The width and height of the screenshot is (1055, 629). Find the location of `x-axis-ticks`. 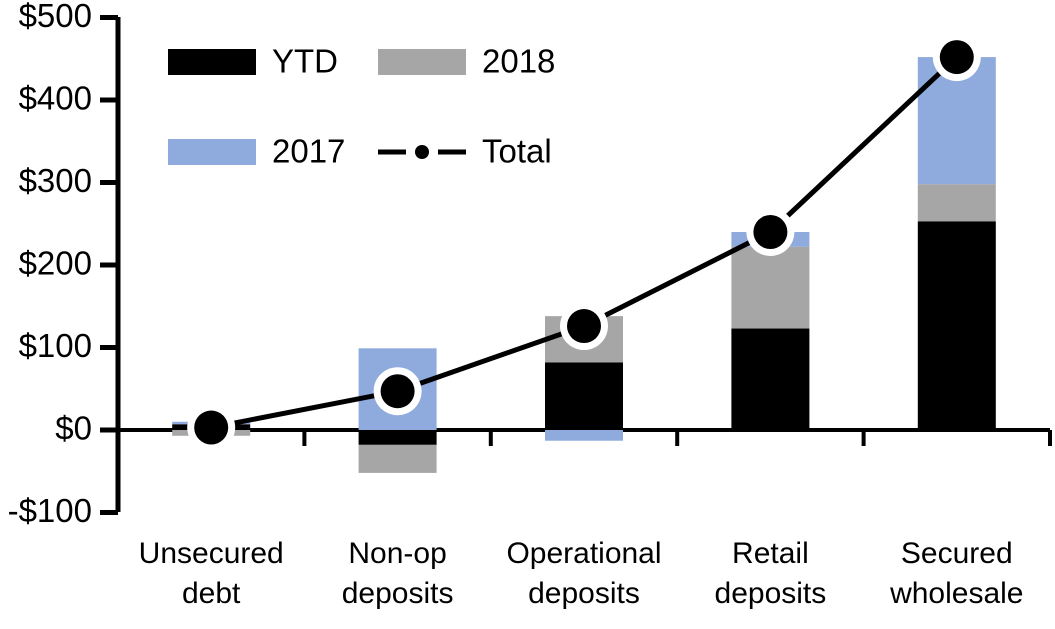

x-axis-ticks is located at coordinates (677, 438).